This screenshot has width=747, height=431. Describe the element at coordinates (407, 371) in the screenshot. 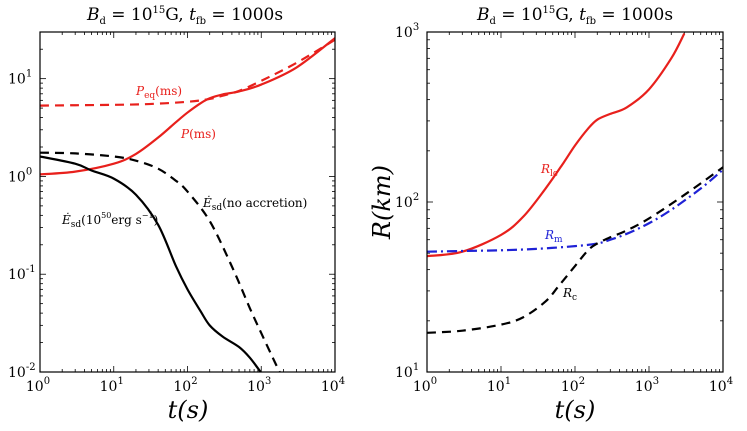

I see `right-y-tick-label: 10¹` at that location.